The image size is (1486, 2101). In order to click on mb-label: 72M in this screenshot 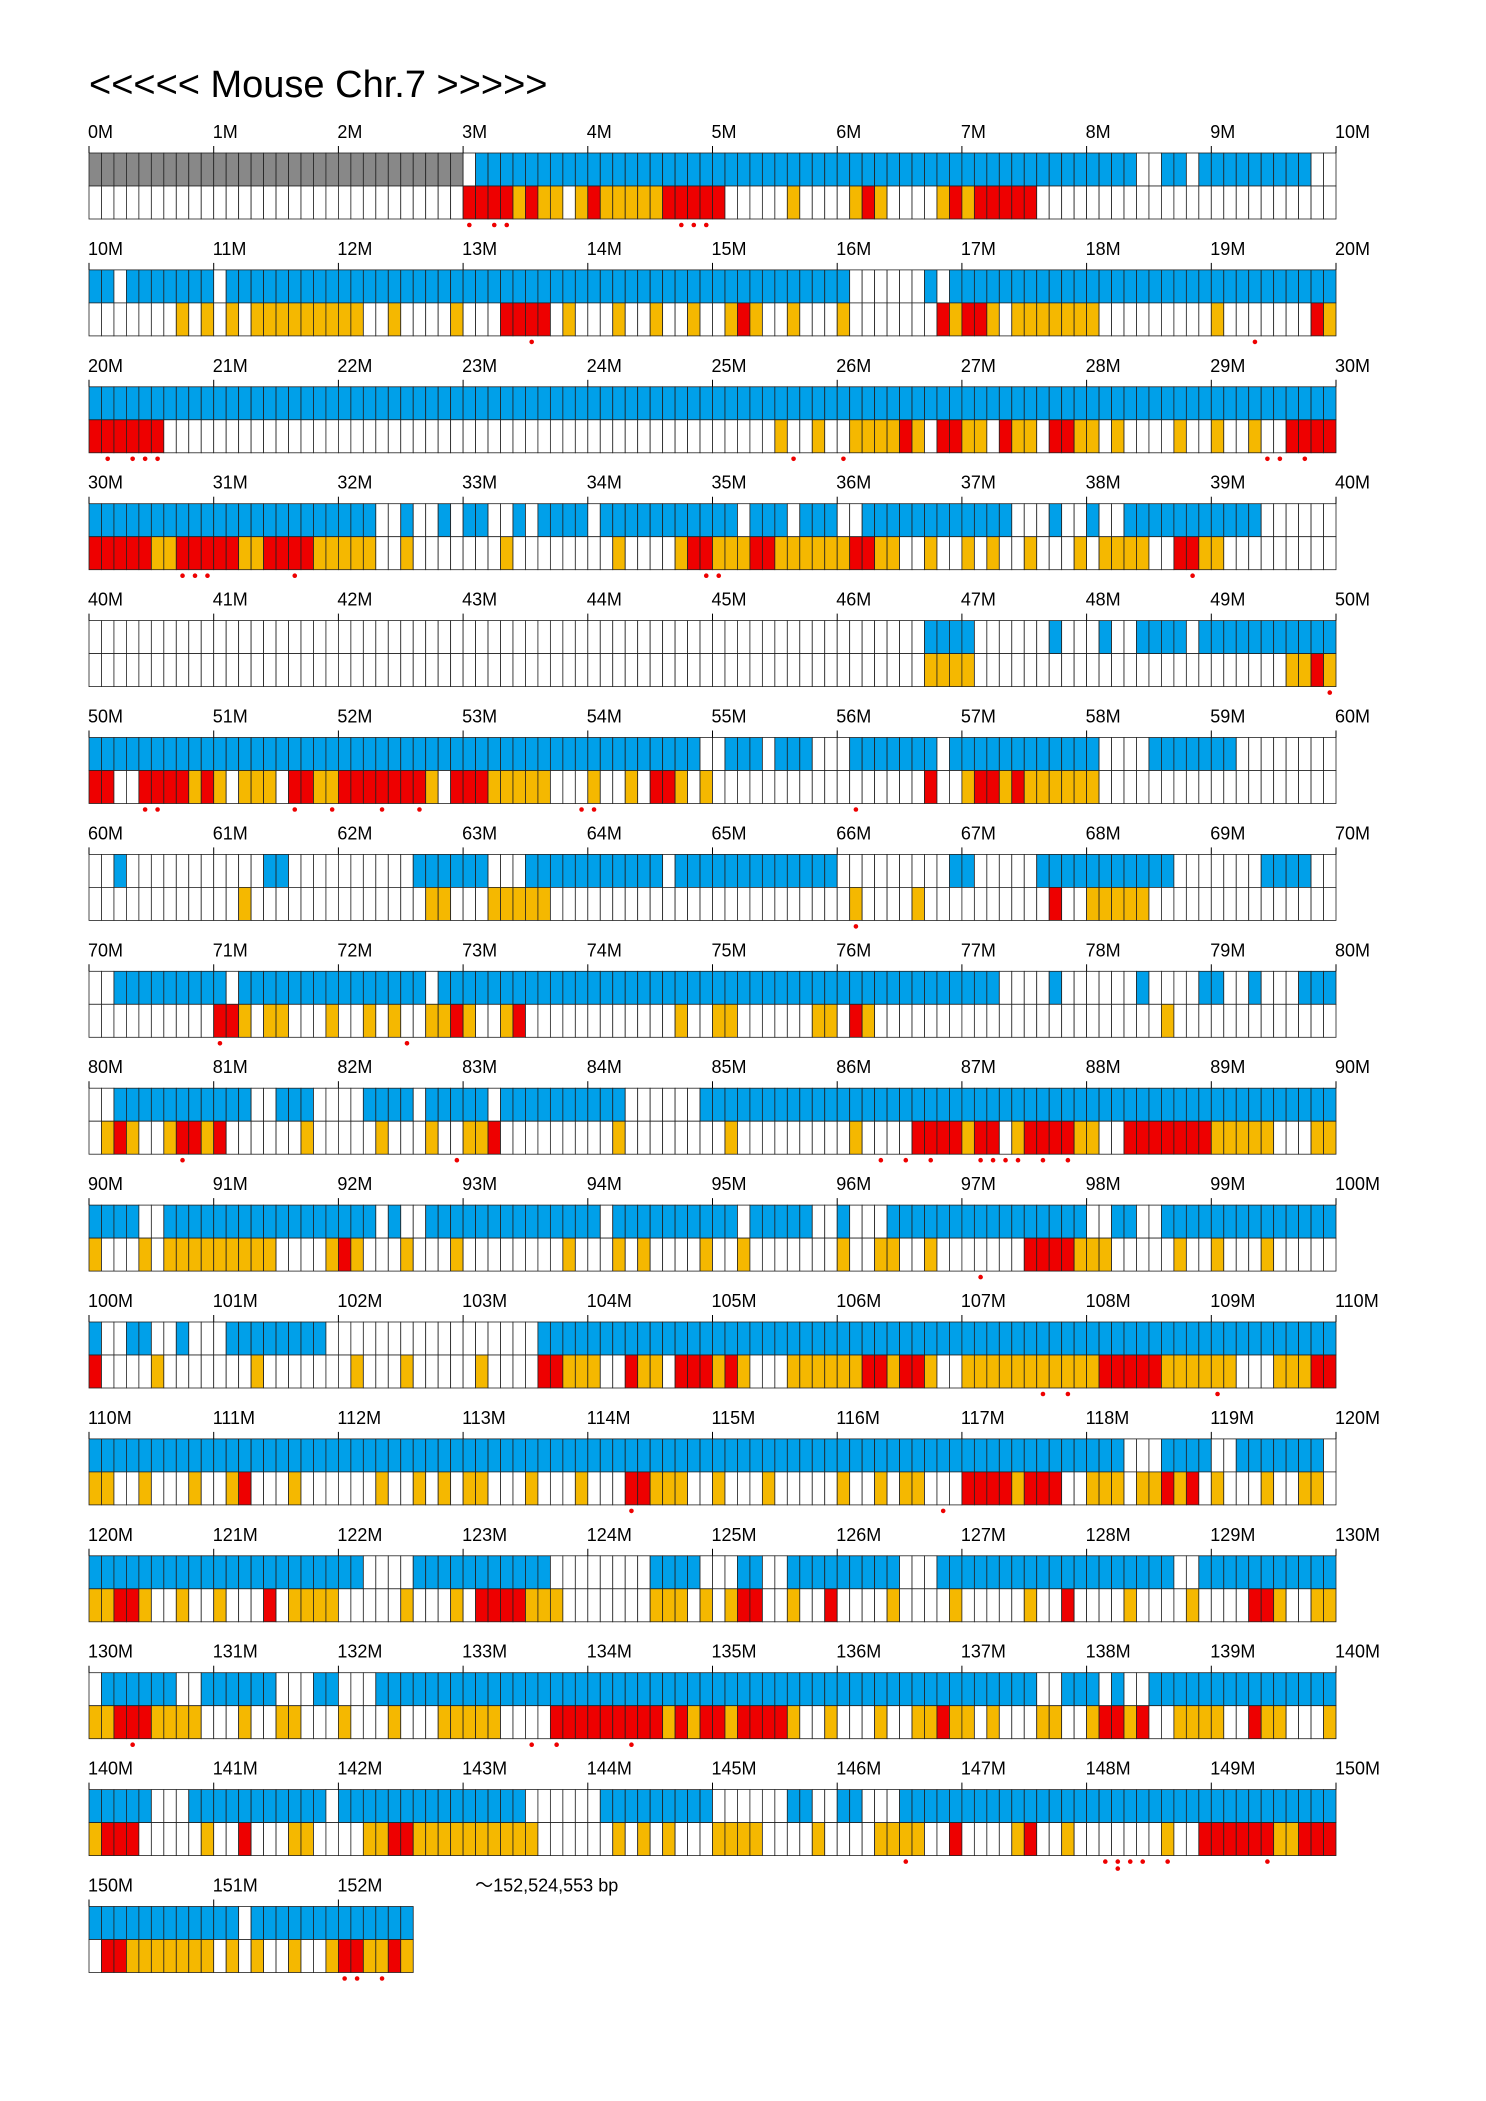, I will do `click(354, 950)`.